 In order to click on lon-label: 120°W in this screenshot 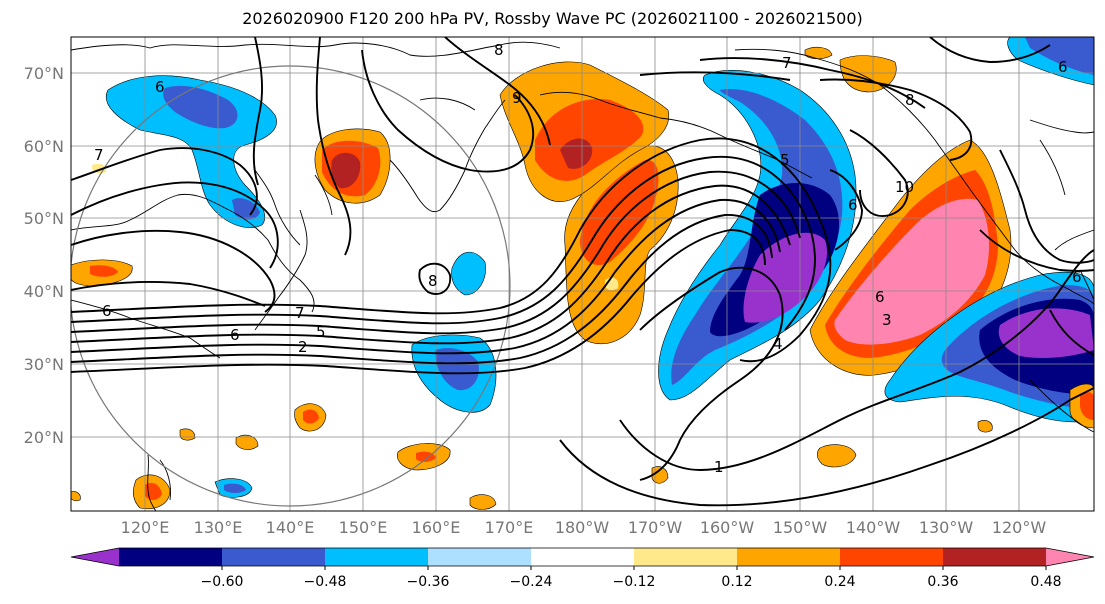, I will do `click(1019, 527)`.